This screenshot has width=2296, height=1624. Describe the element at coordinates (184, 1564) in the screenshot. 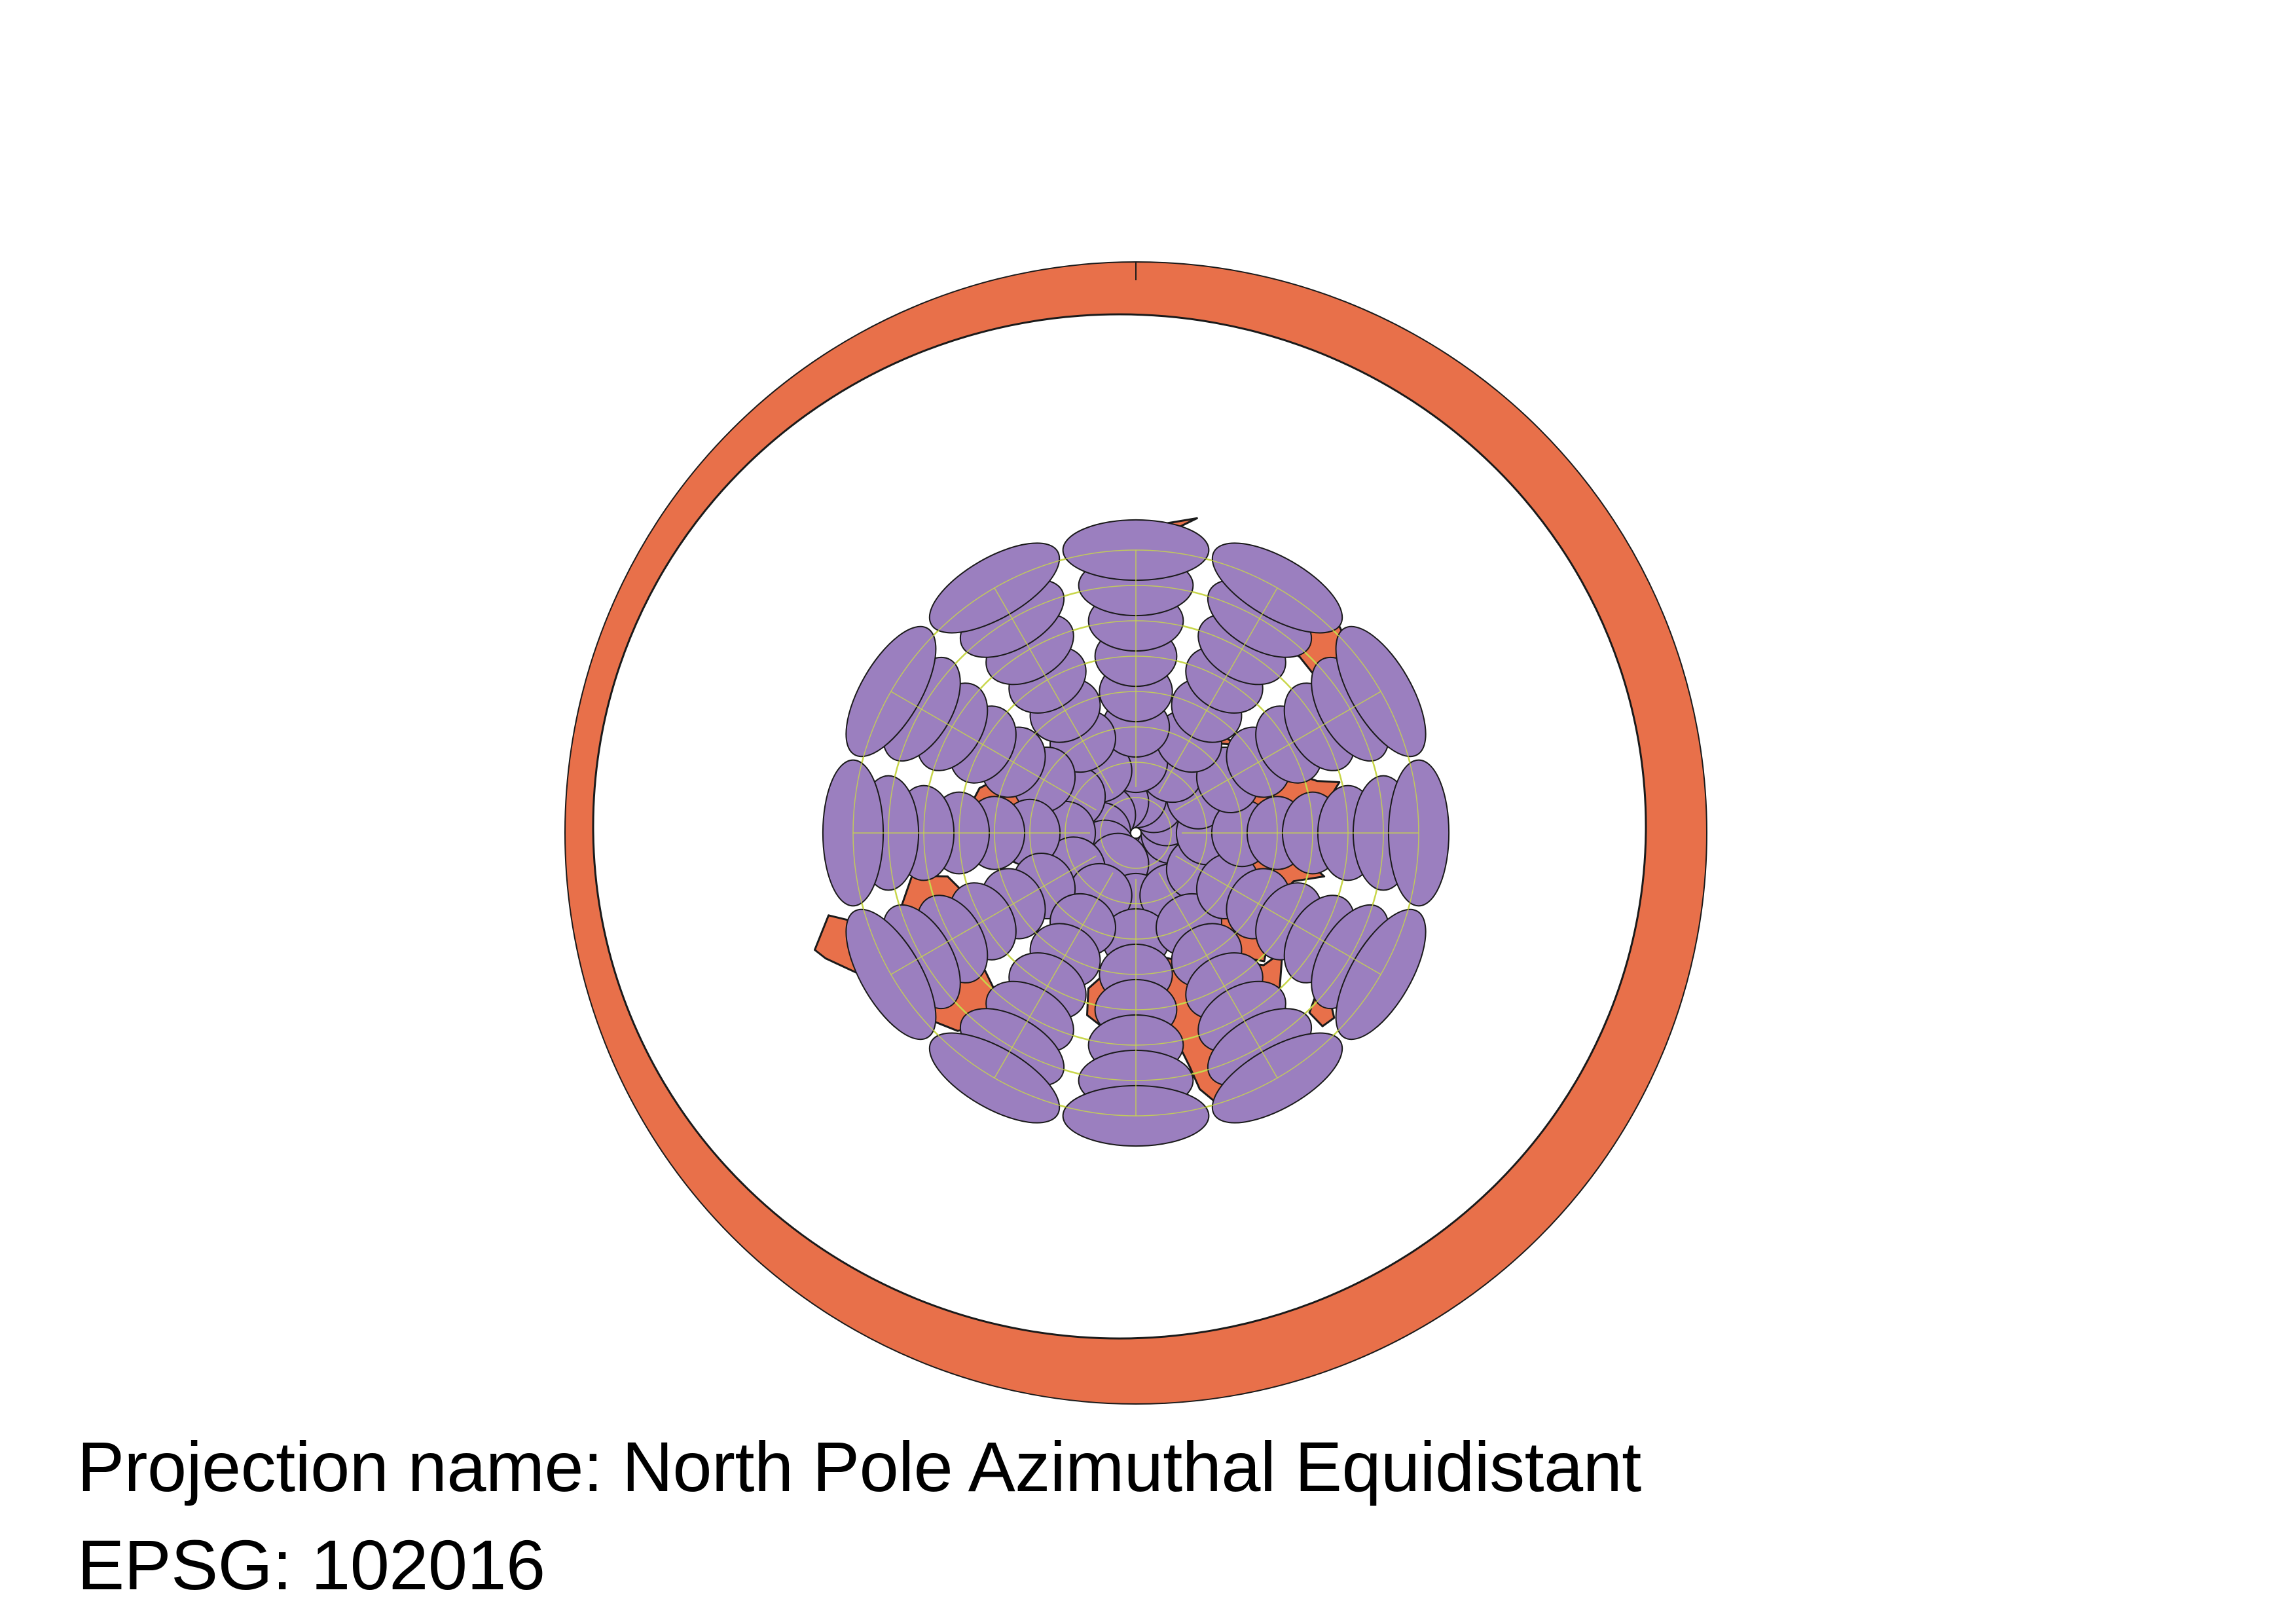

I see `epsg-label: EPSG:` at that location.